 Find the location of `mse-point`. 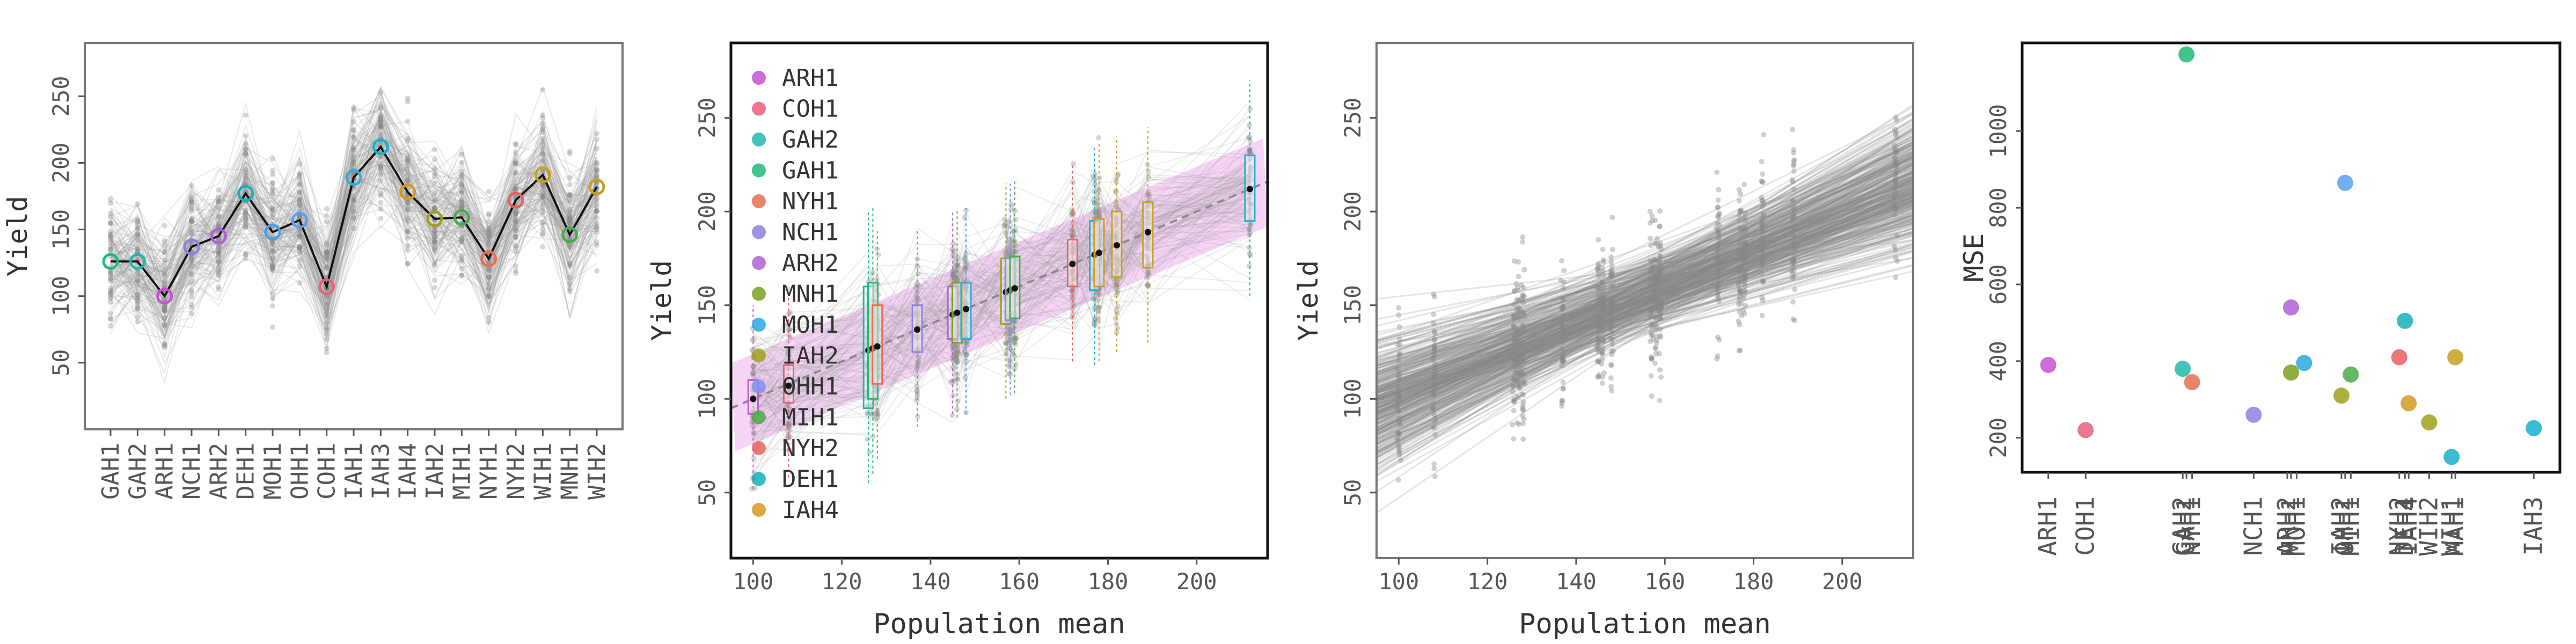

mse-point is located at coordinates (2534, 428).